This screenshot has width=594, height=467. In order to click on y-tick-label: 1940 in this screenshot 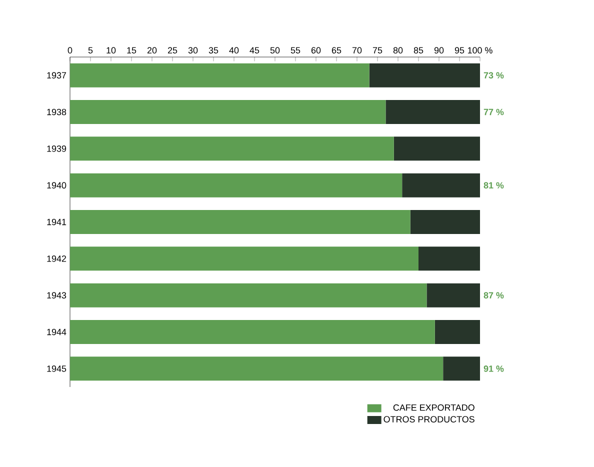, I will do `click(56, 185)`.